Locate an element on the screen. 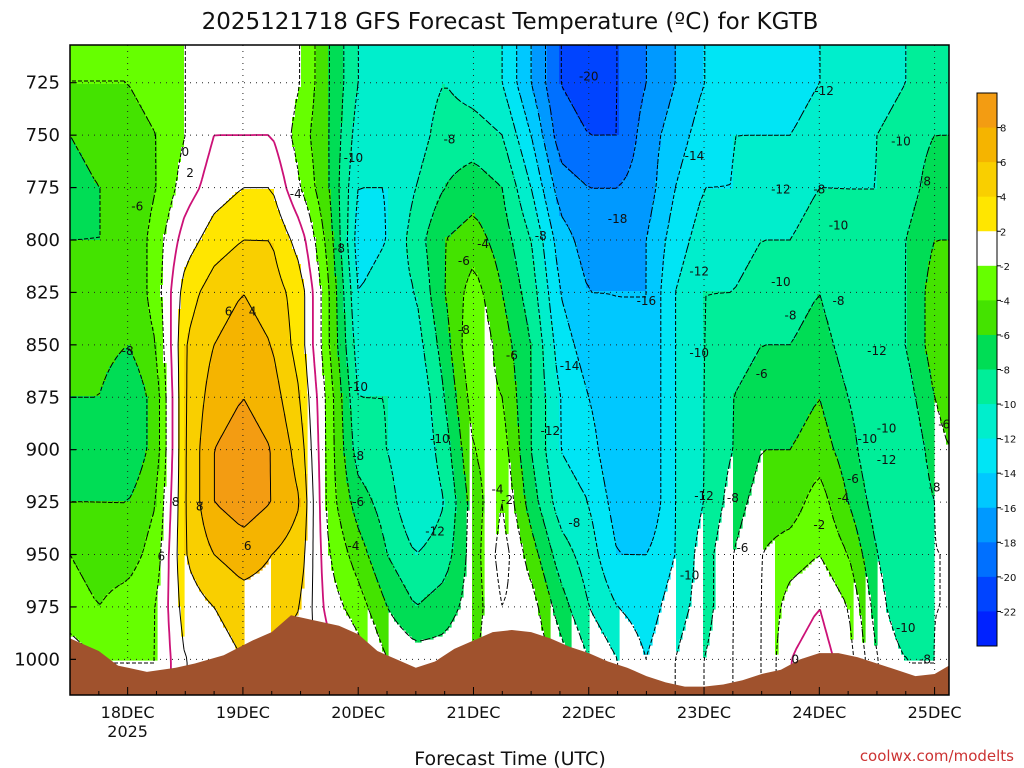 The width and height of the screenshot is (1024, 768). legend-label: 2 is located at coordinates (1003, 232).